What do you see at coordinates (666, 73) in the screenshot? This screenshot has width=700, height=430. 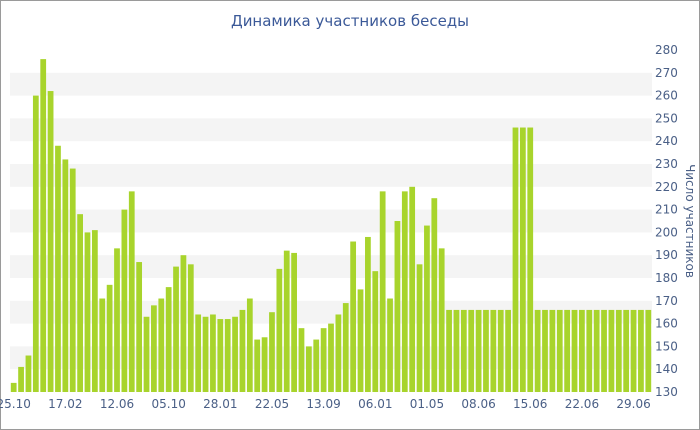 I see `y-tick-label: 270` at bounding box center [666, 73].